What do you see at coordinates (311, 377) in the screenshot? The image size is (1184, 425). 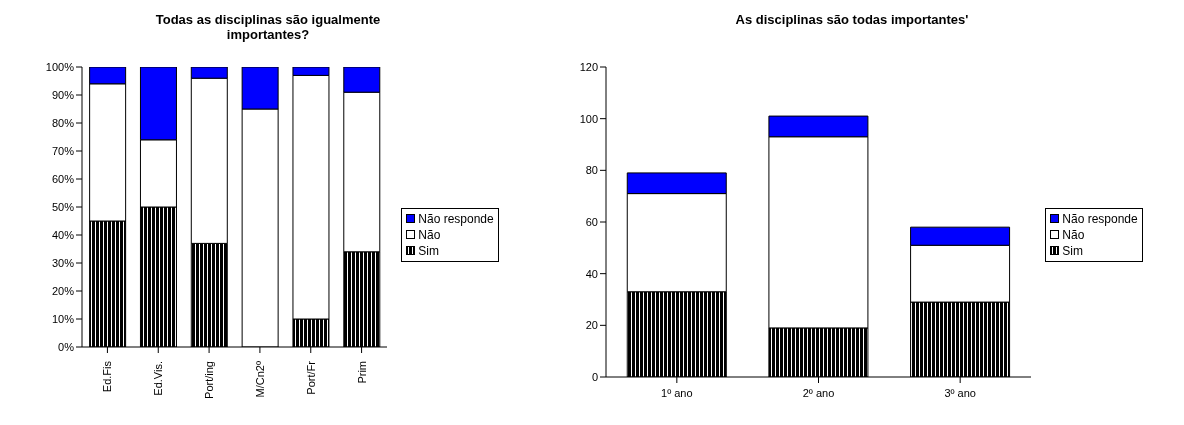 I see `x-tick-label: Port/Fr` at bounding box center [311, 377].